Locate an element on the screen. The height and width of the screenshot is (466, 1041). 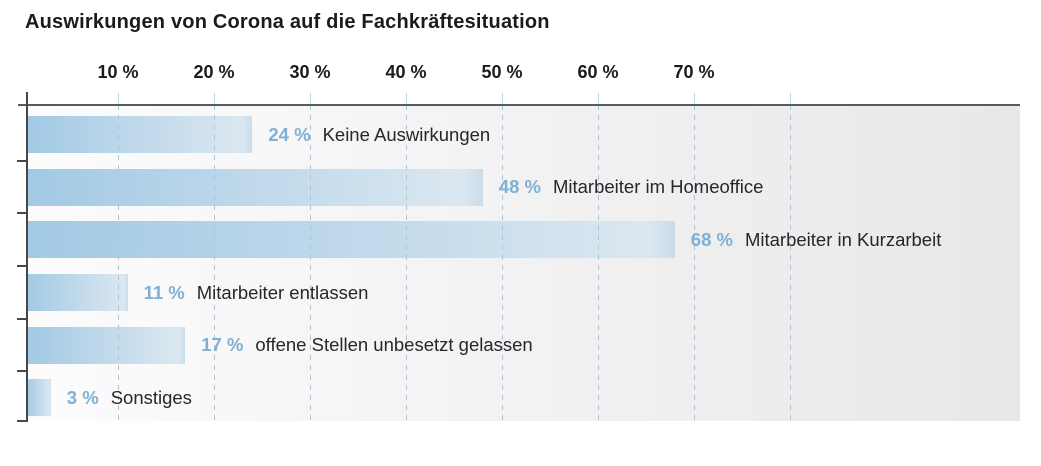
x-tick-label: 50 % is located at coordinates (502, 72).